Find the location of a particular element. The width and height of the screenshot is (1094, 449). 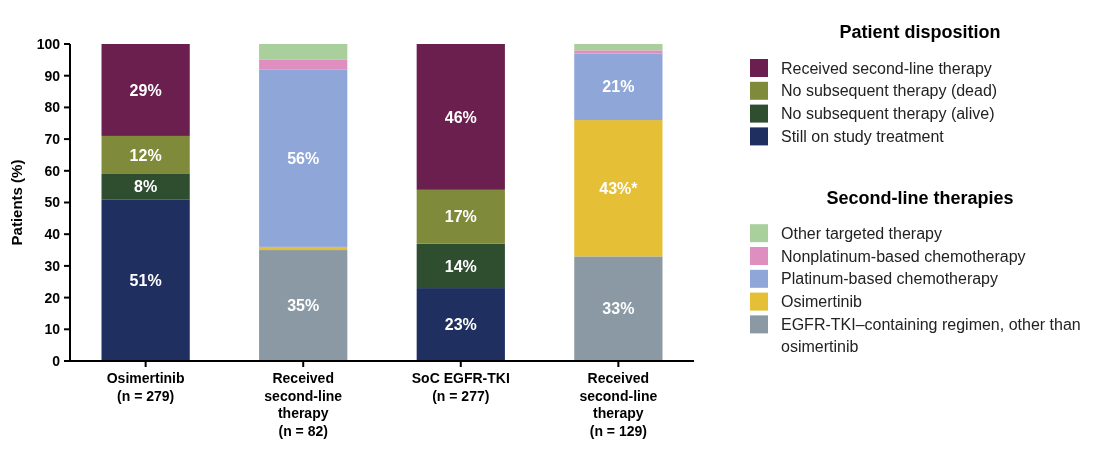

data-label: 23% is located at coordinates (460, 325).